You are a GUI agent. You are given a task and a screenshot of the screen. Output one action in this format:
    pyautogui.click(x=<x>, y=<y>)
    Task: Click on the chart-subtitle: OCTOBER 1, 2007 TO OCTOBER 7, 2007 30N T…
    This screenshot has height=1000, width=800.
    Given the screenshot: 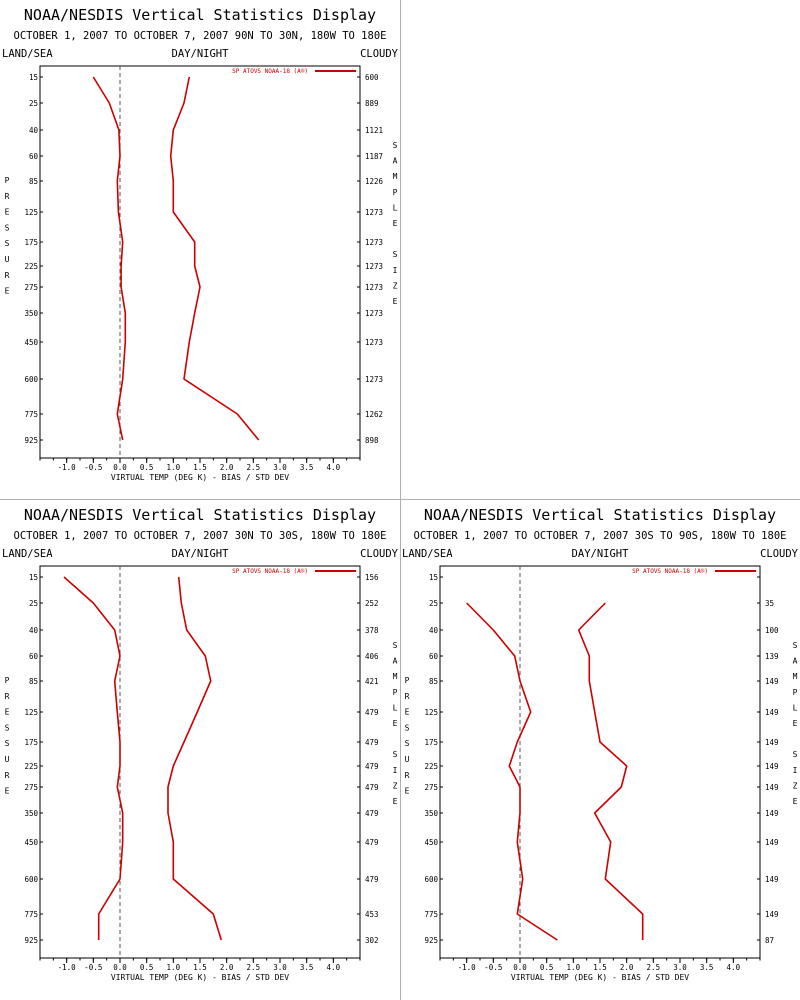 What is the action you would take?
    pyautogui.click(x=200, y=536)
    